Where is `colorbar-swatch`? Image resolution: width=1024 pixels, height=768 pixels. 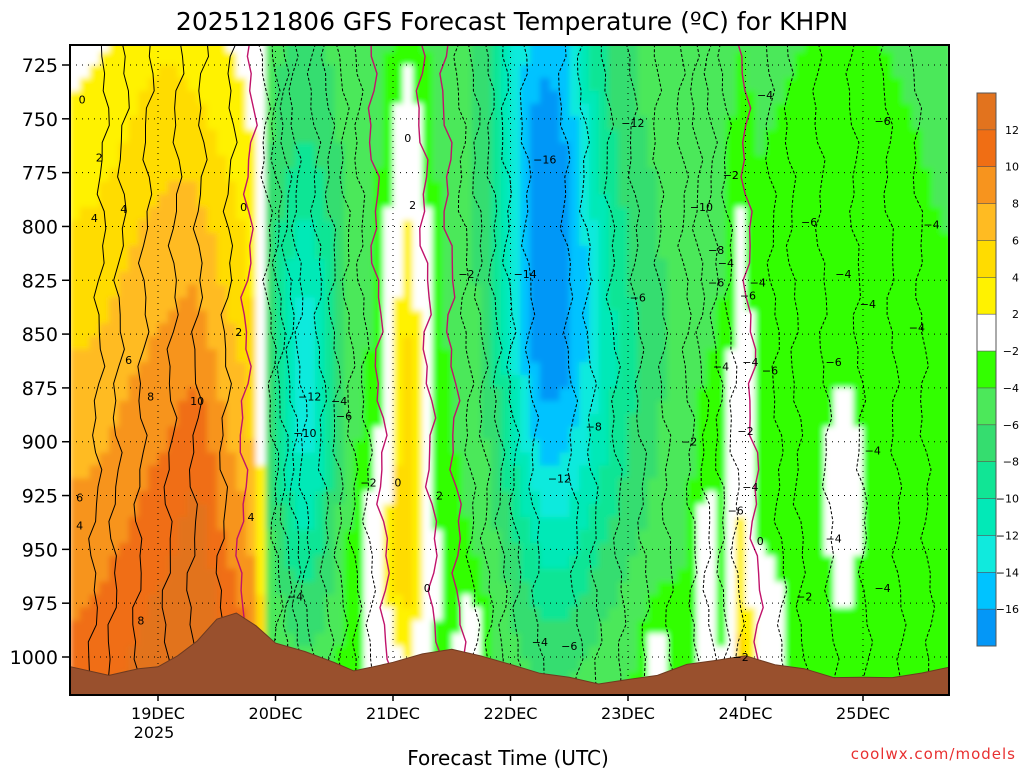
colorbar-swatch is located at coordinates (986, 443).